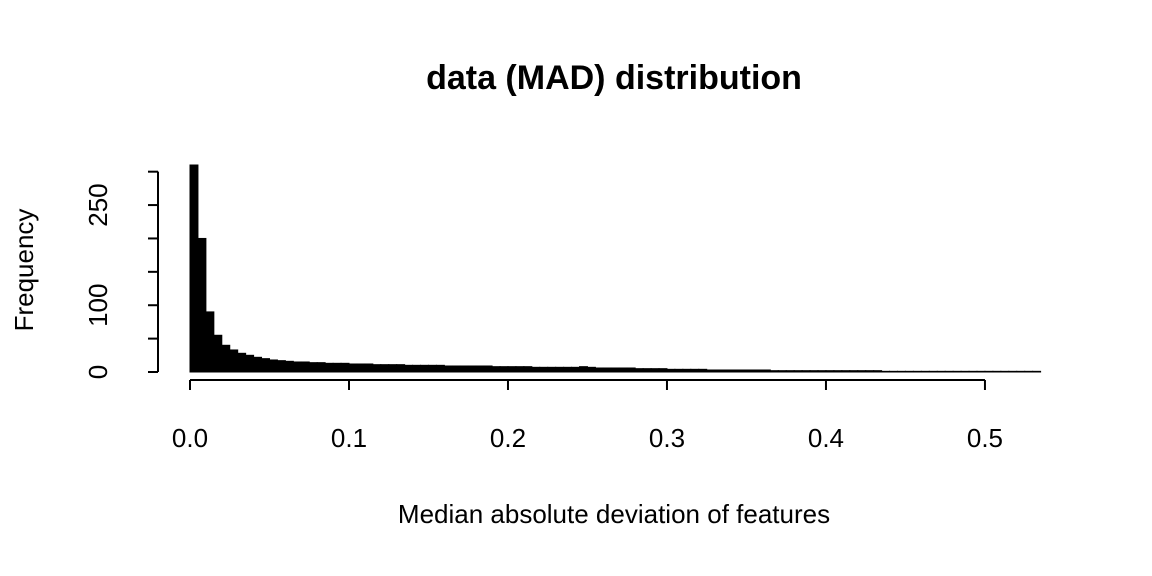  Describe the element at coordinates (98, 204) in the screenshot. I see `y-tick-label: 250` at that location.